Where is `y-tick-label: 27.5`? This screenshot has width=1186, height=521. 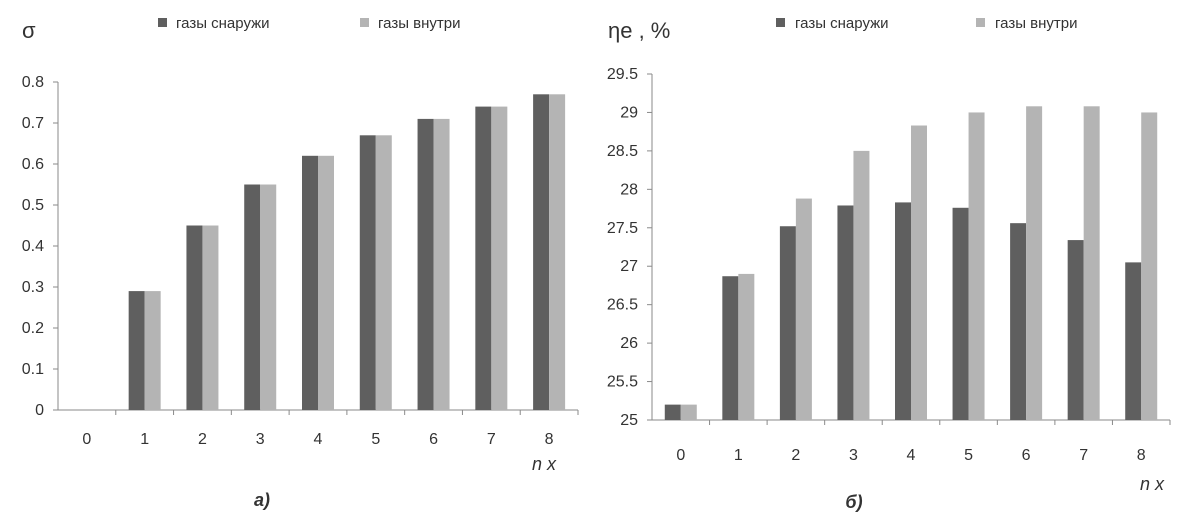 y-tick-label: 27.5 is located at coordinates (622, 228).